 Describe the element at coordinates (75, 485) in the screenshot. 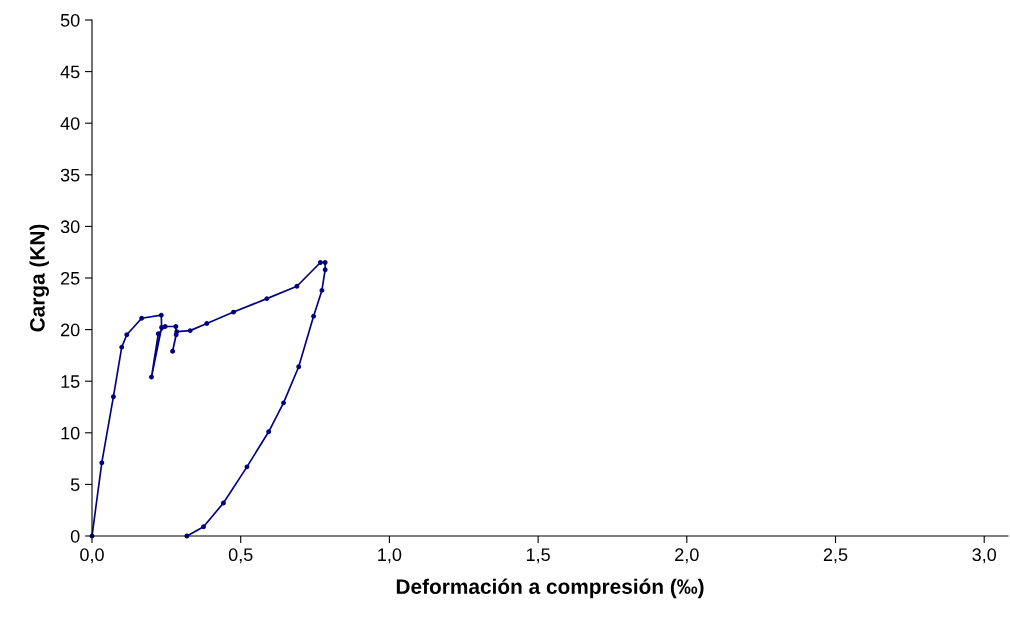

I see `y-tick-label: 5` at that location.